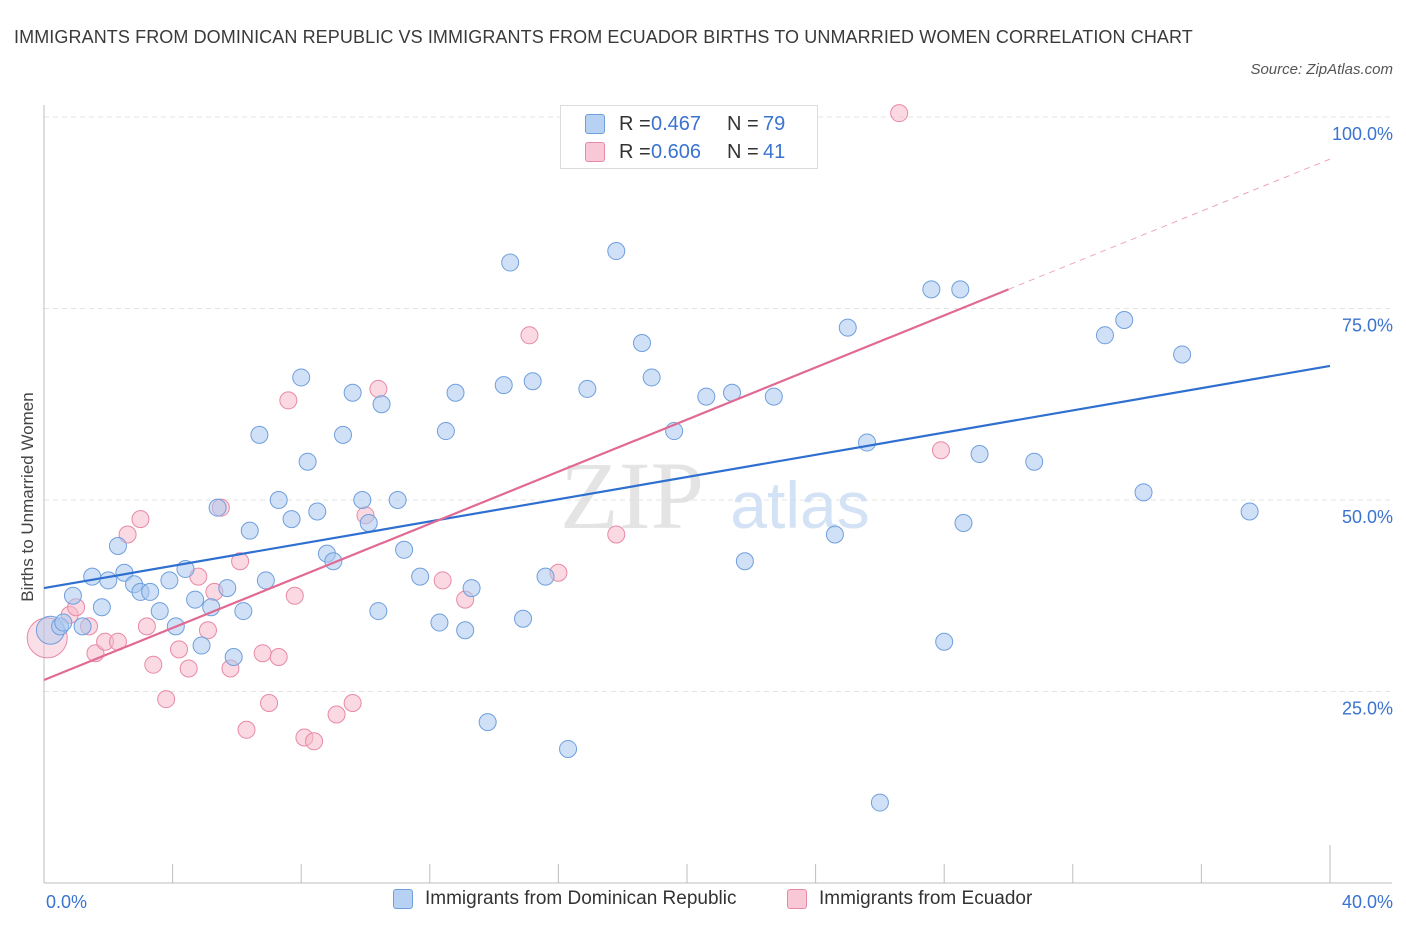  What do you see at coordinates (1362, 134) in the screenshot?
I see `y-tick-label: 100.0%` at bounding box center [1362, 134].